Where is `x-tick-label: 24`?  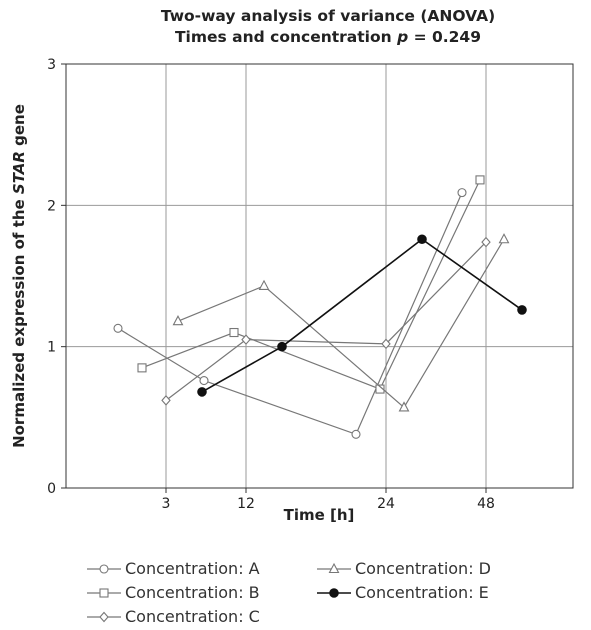
x-tick-label: 24 is located at coordinates (386, 504).